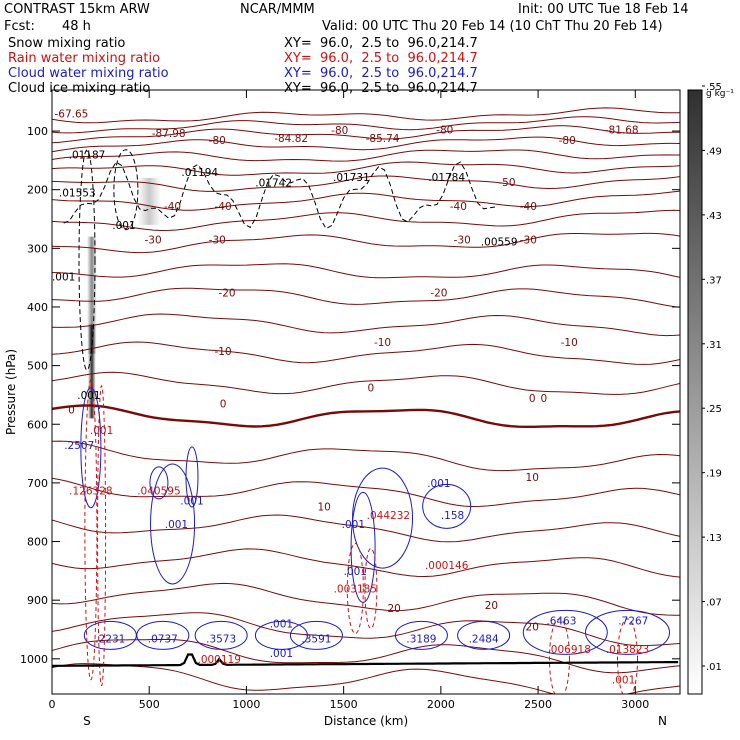  I want to click on terrain-line, so click(365, 660).